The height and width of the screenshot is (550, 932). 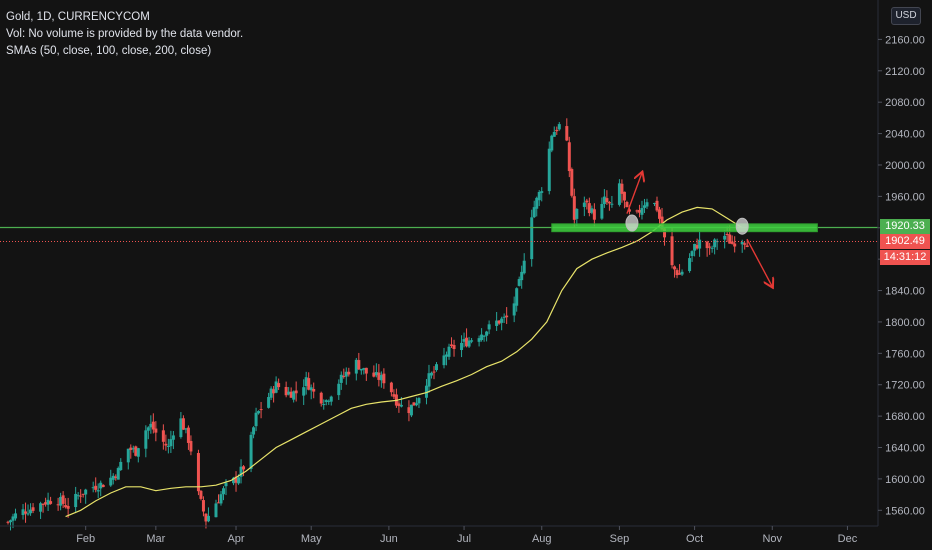 What do you see at coordinates (905, 227) in the screenshot?
I see `horizontal-line-price-label: 1920.33` at bounding box center [905, 227].